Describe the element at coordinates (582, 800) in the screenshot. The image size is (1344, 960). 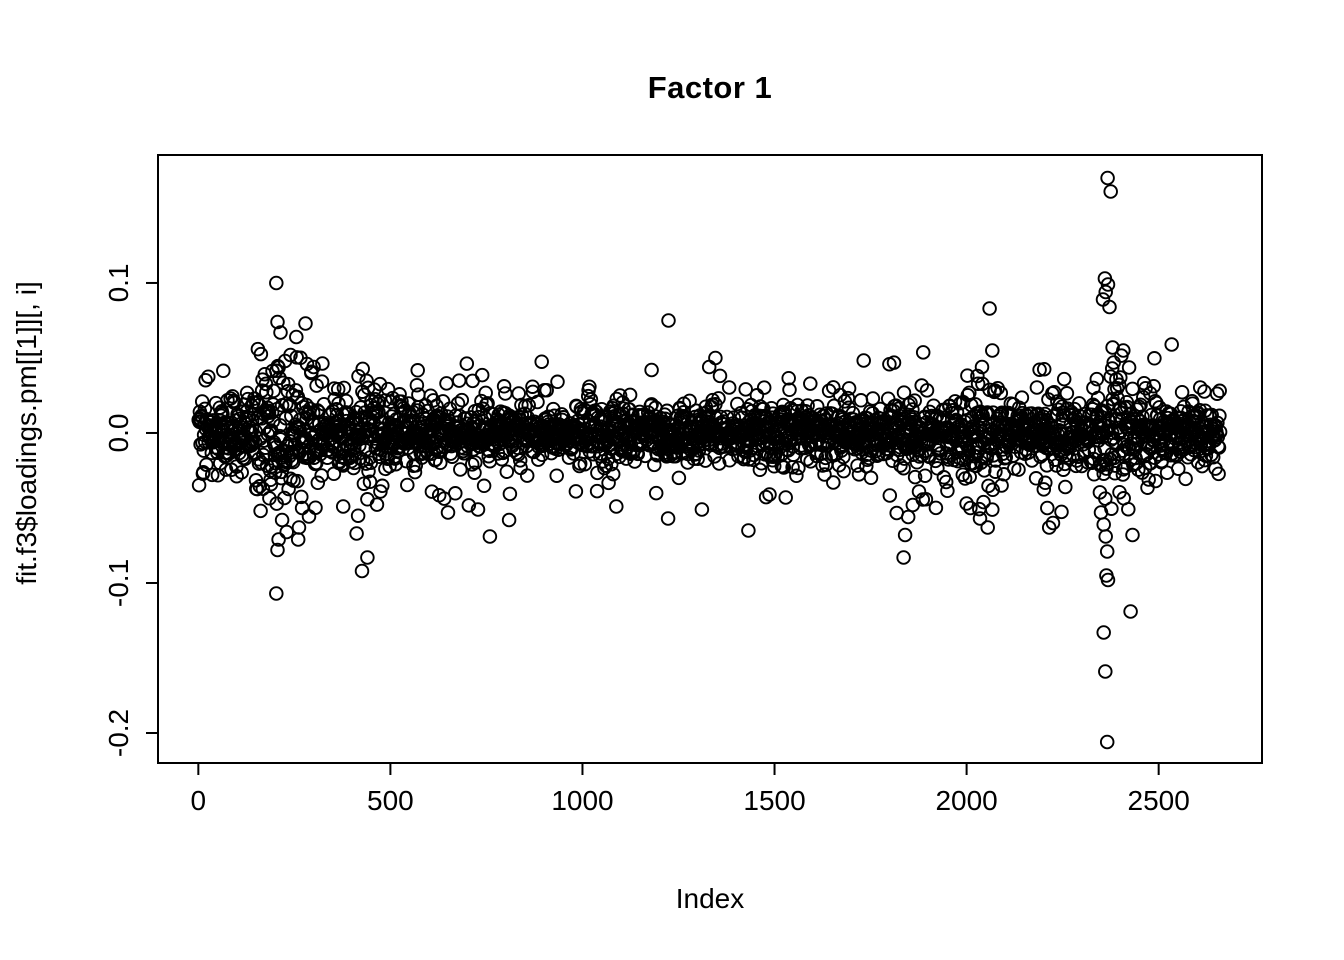
I see `x-tick-label: 1000` at that location.